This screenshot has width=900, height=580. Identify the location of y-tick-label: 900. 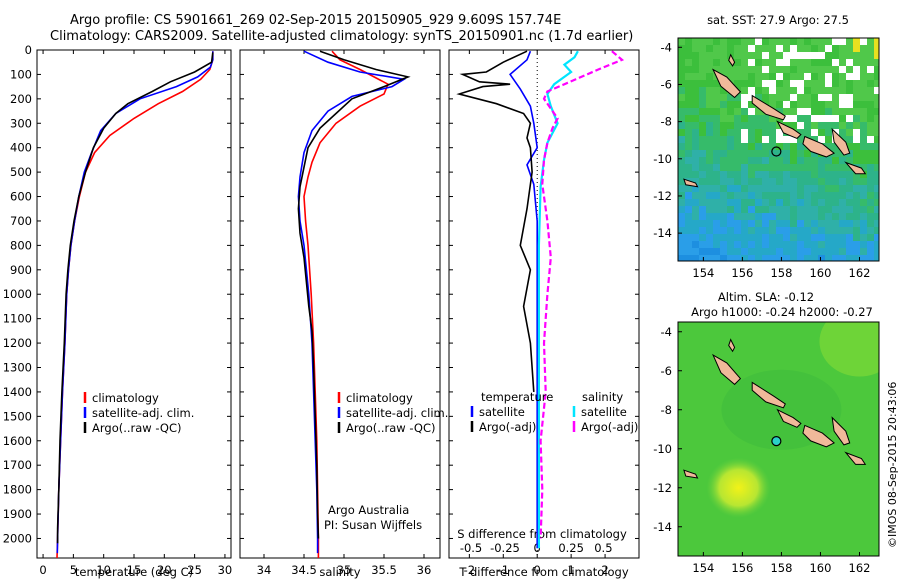
(21, 270).